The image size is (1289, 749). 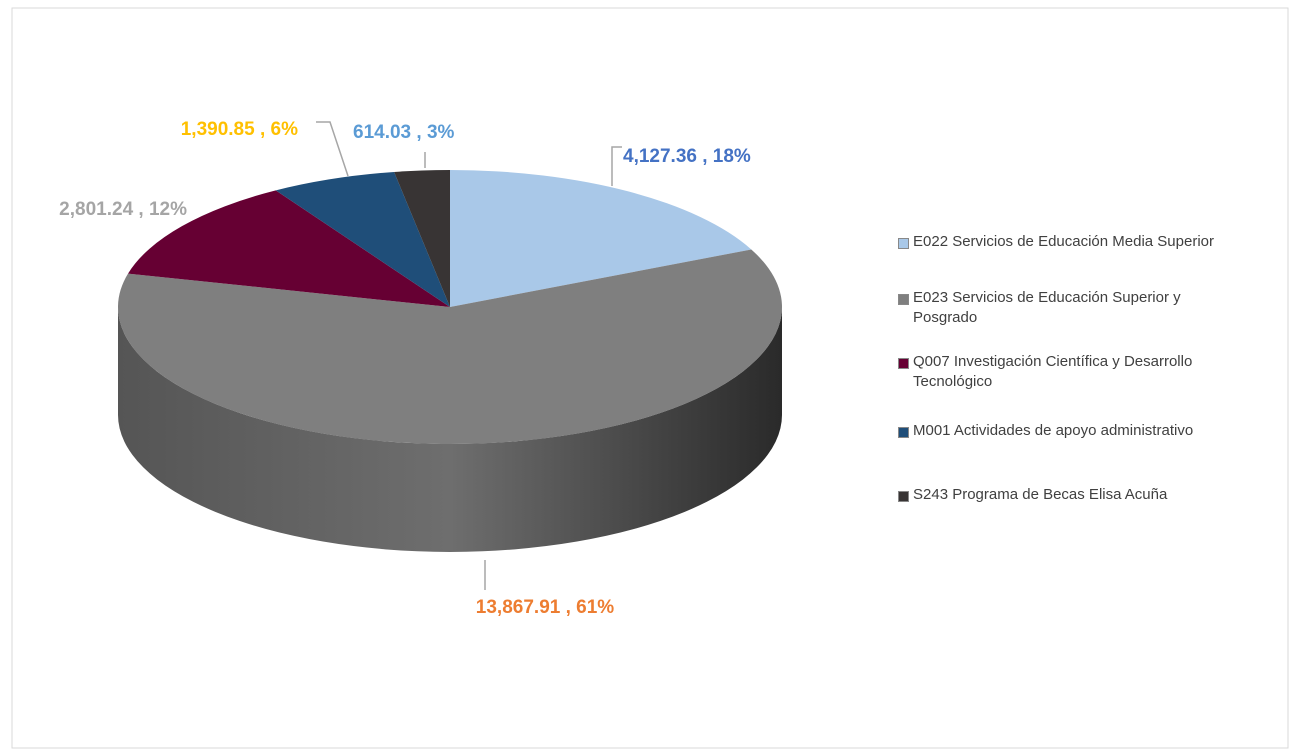 What do you see at coordinates (123, 209) in the screenshot?
I see `data-label: 2,801.24 , 12%` at bounding box center [123, 209].